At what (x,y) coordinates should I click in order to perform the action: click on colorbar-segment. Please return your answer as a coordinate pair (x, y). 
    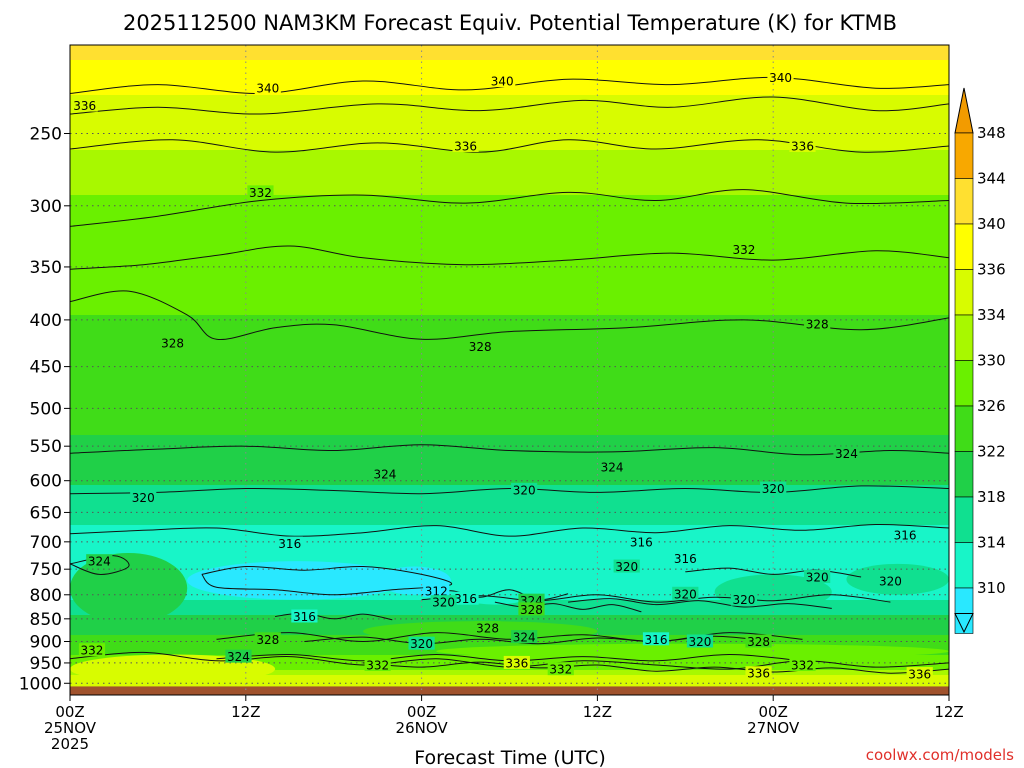
    Looking at the image, I should click on (964, 246).